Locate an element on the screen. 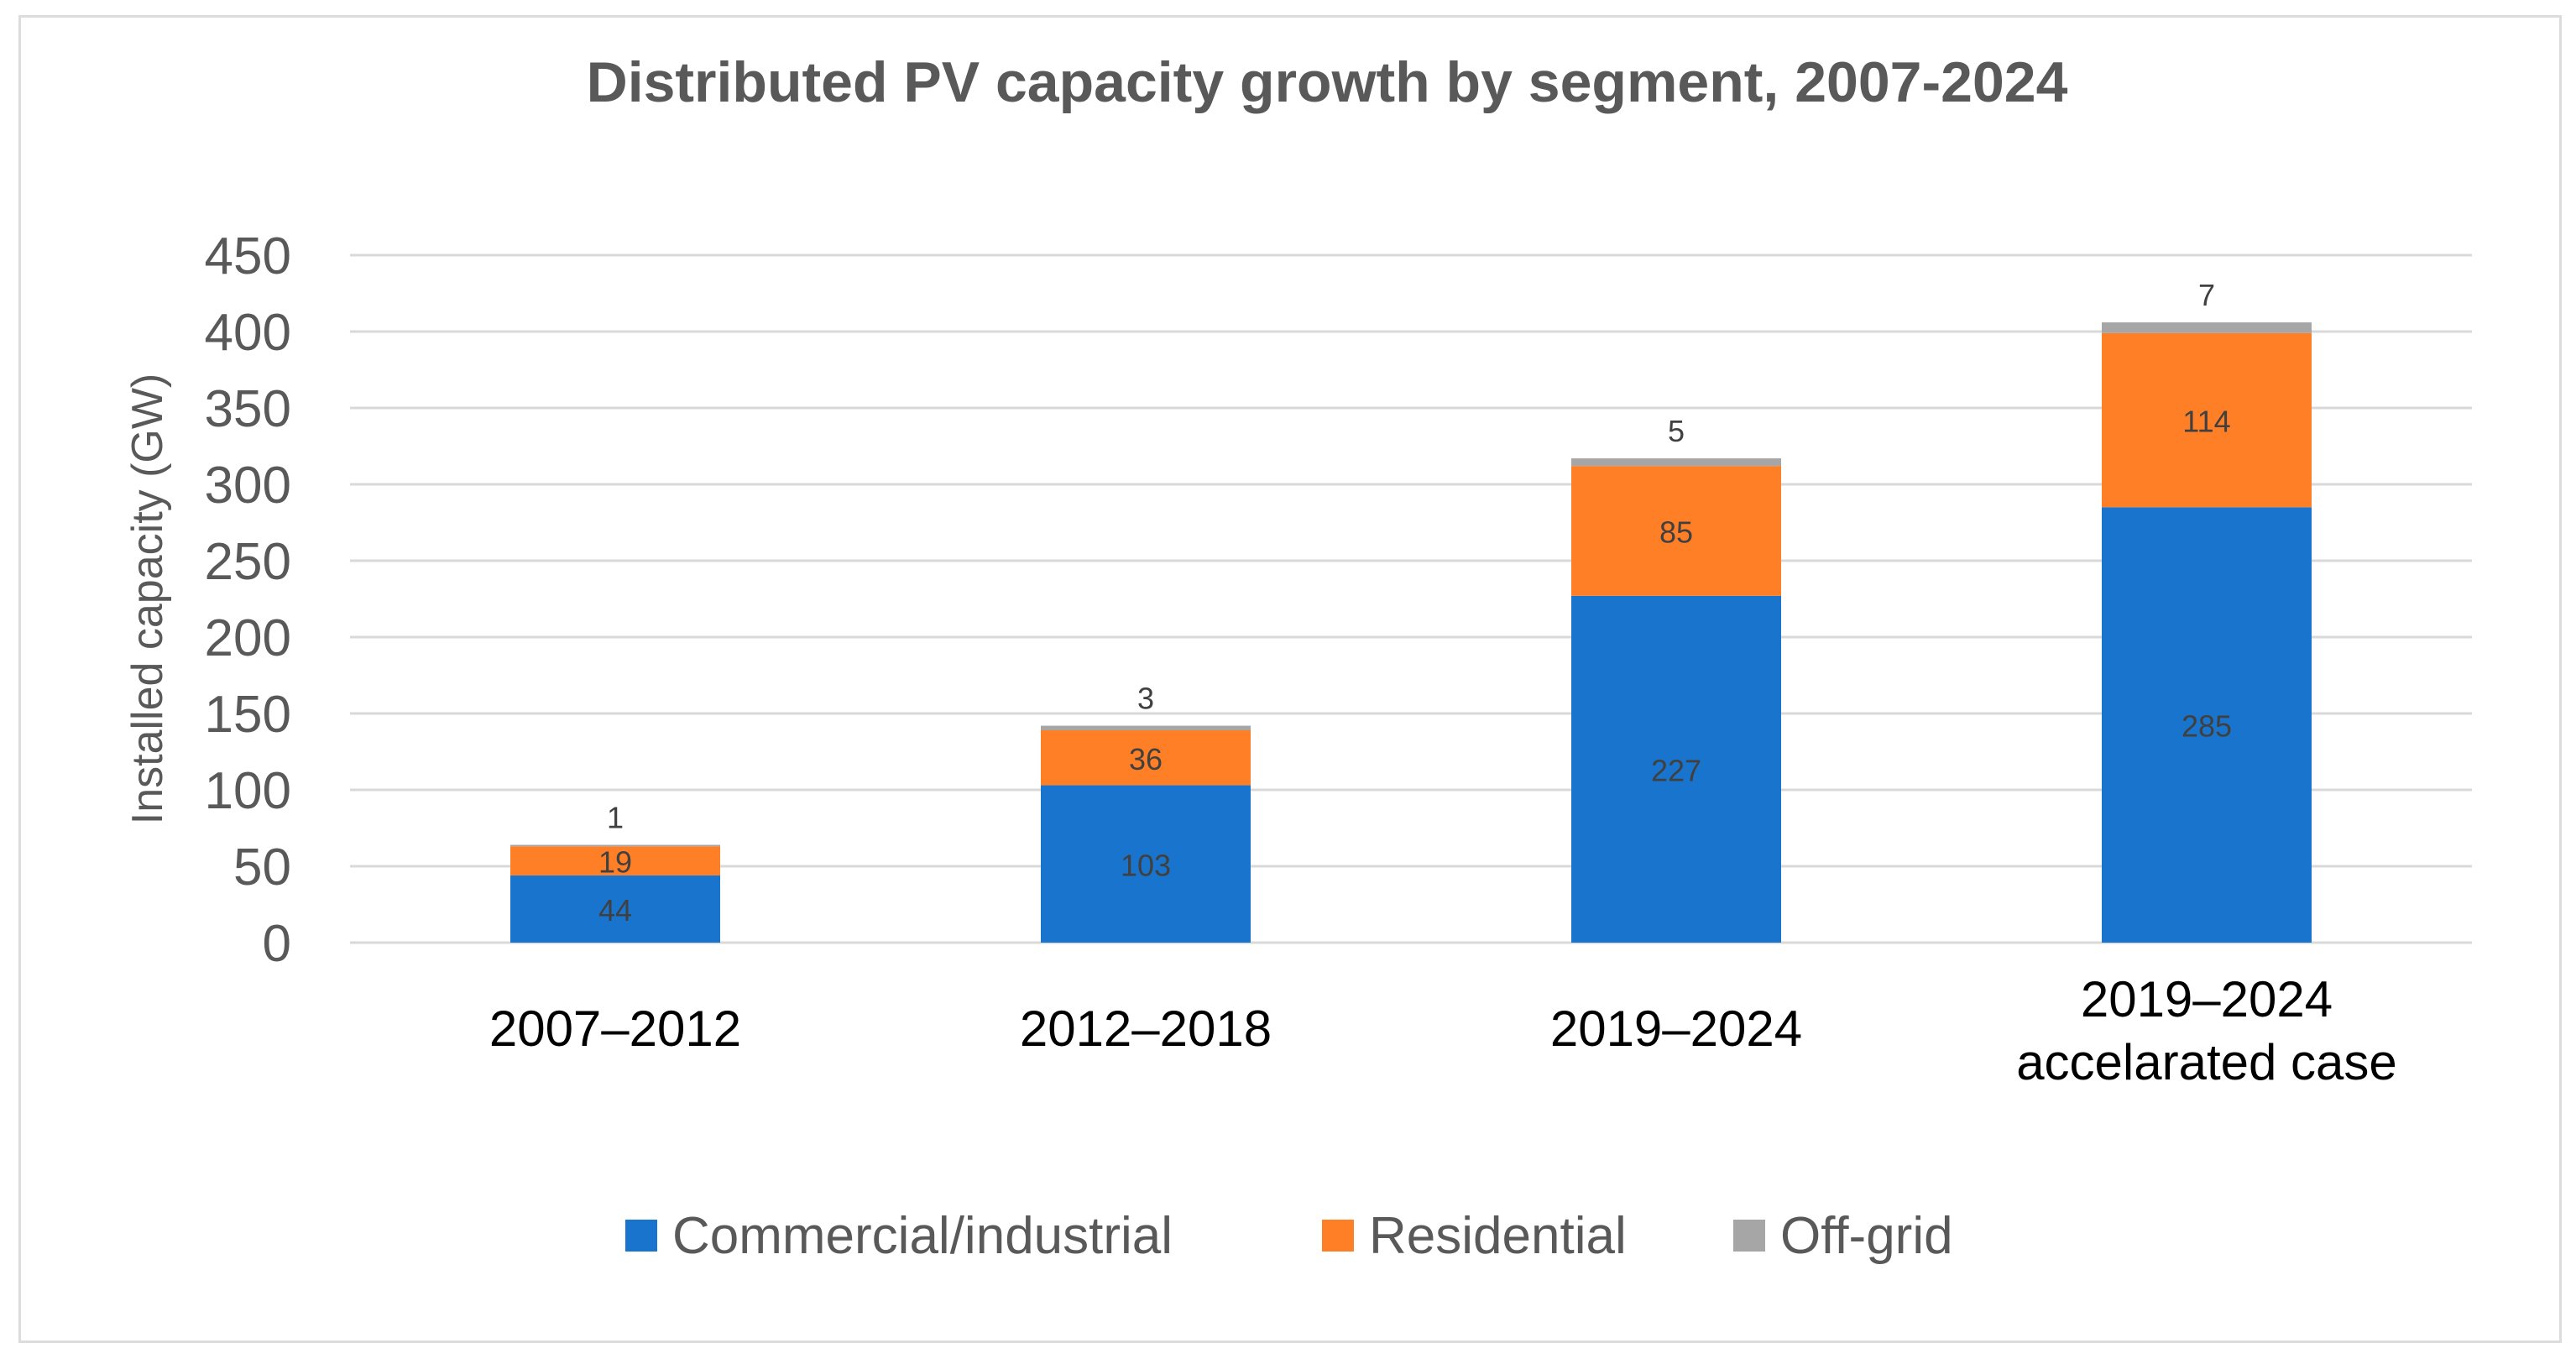 This screenshot has height=1364, width=2576. x-tick-label: 2012–2018 is located at coordinates (1146, 1029).